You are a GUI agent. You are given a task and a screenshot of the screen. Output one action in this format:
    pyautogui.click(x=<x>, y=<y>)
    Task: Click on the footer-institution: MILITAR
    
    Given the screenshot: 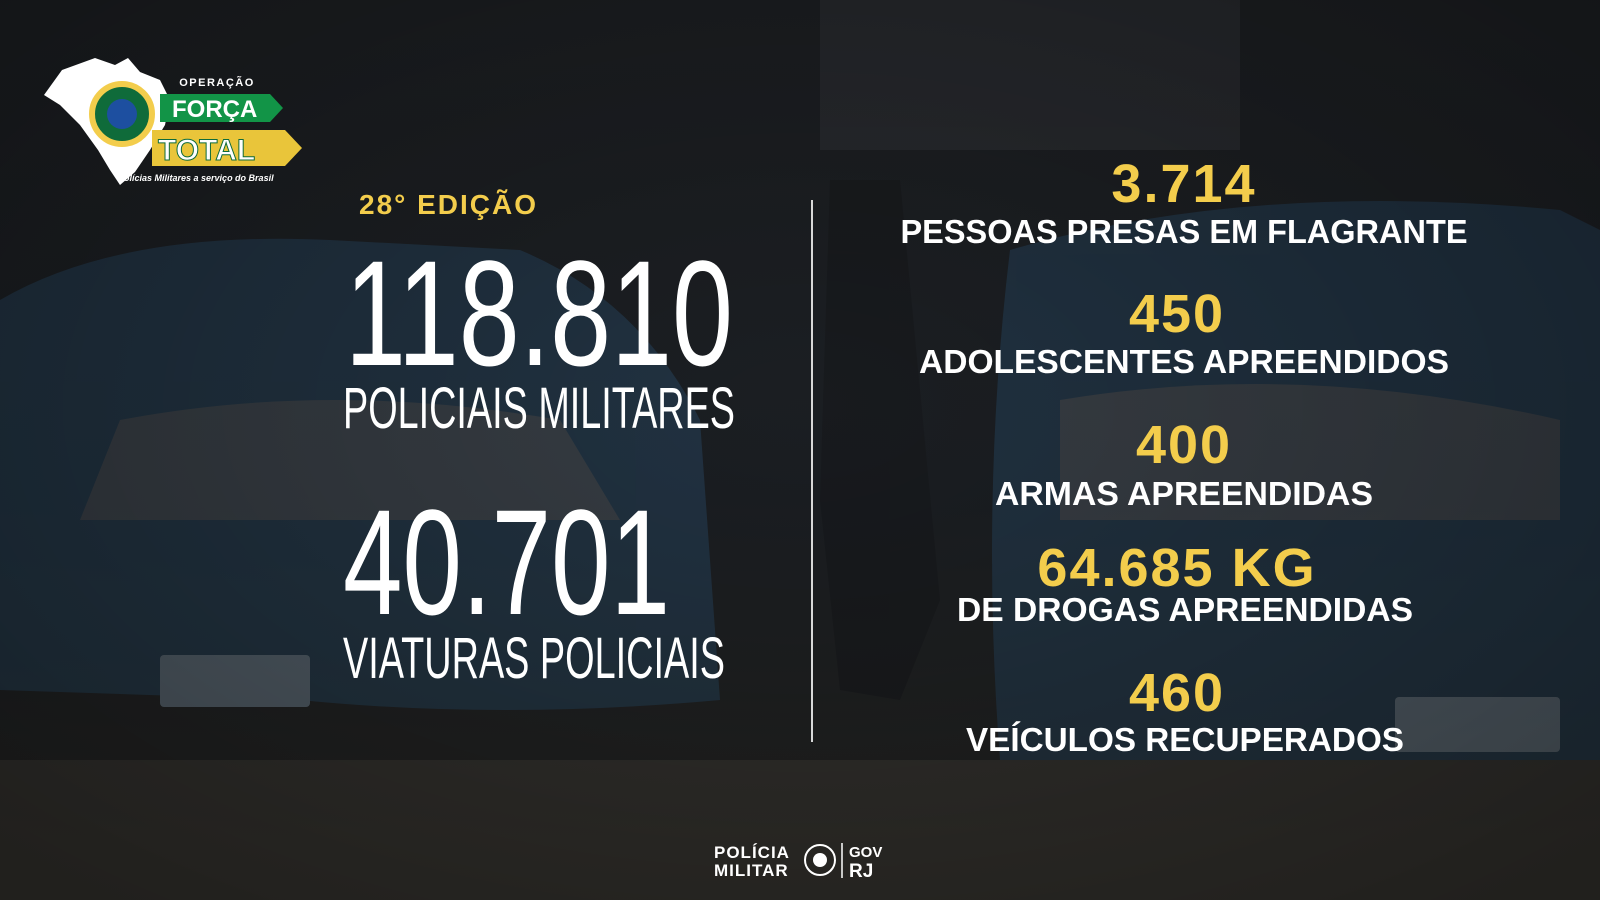 What is the action you would take?
    pyautogui.click(x=751, y=870)
    